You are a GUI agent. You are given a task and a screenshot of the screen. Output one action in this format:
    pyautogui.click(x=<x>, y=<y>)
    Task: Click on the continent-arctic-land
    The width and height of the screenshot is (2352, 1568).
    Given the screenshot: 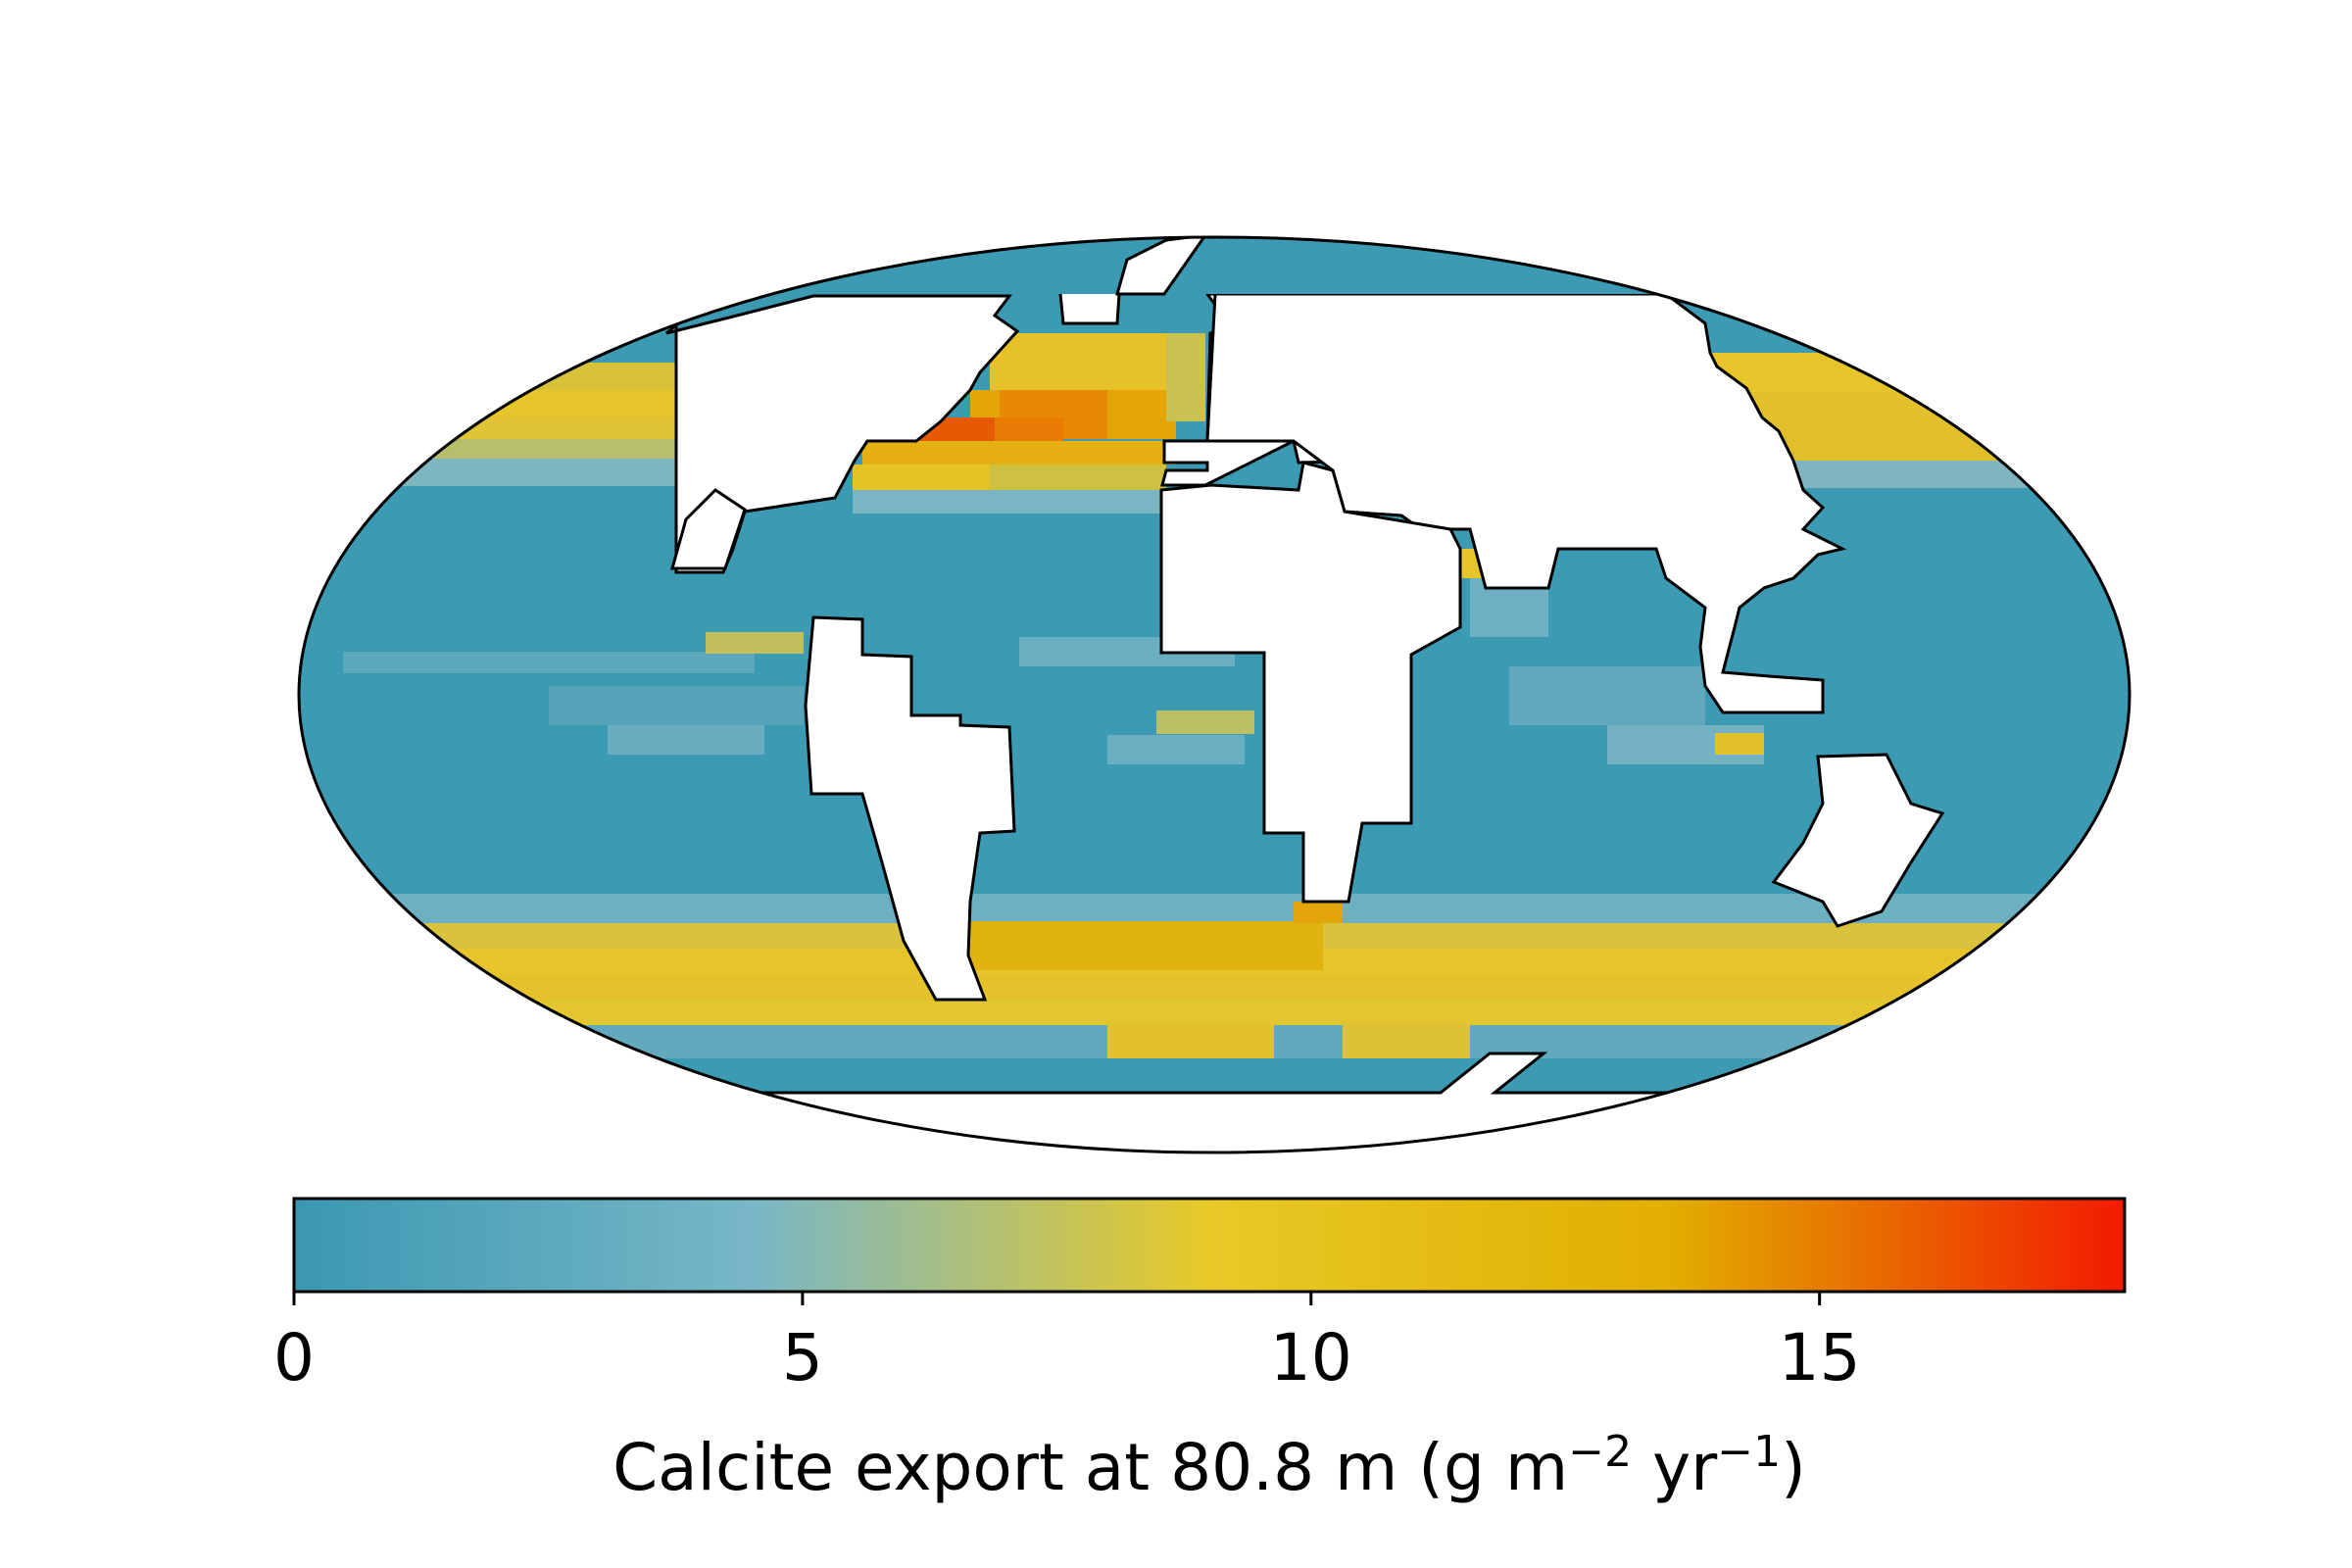 What is the action you would take?
    pyautogui.click(x=1162, y=266)
    